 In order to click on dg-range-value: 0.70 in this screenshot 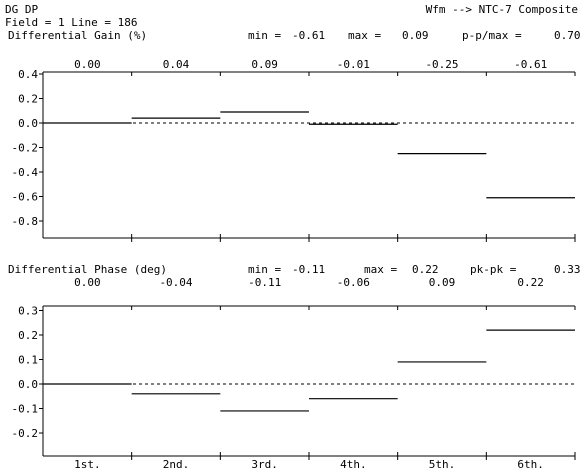, I will do `click(567, 35)`.